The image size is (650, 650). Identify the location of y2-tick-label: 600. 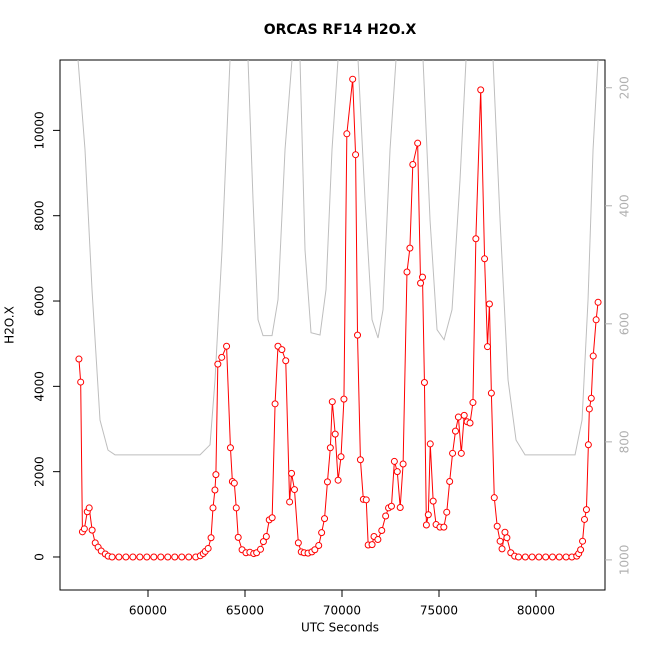
(625, 323).